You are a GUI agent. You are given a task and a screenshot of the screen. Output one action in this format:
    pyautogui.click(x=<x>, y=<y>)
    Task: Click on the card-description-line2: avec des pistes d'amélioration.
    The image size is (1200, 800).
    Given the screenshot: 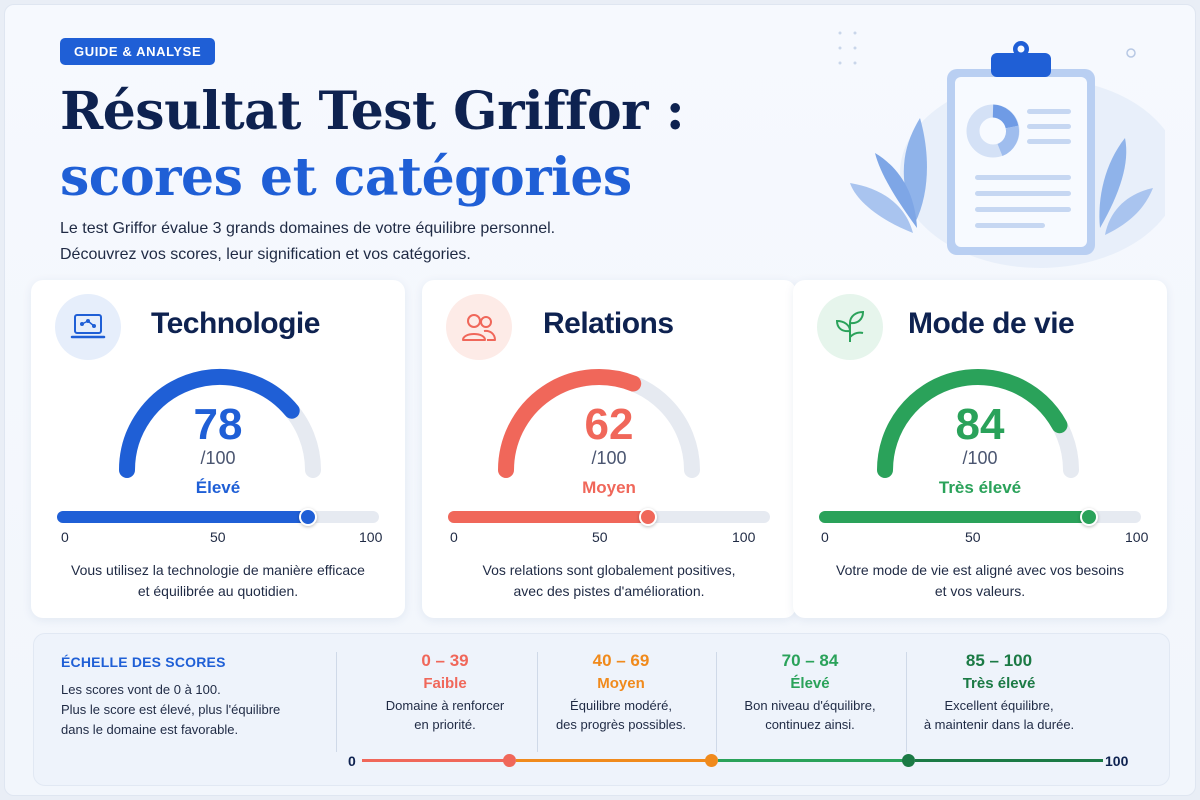 What is the action you would take?
    pyautogui.click(x=609, y=591)
    